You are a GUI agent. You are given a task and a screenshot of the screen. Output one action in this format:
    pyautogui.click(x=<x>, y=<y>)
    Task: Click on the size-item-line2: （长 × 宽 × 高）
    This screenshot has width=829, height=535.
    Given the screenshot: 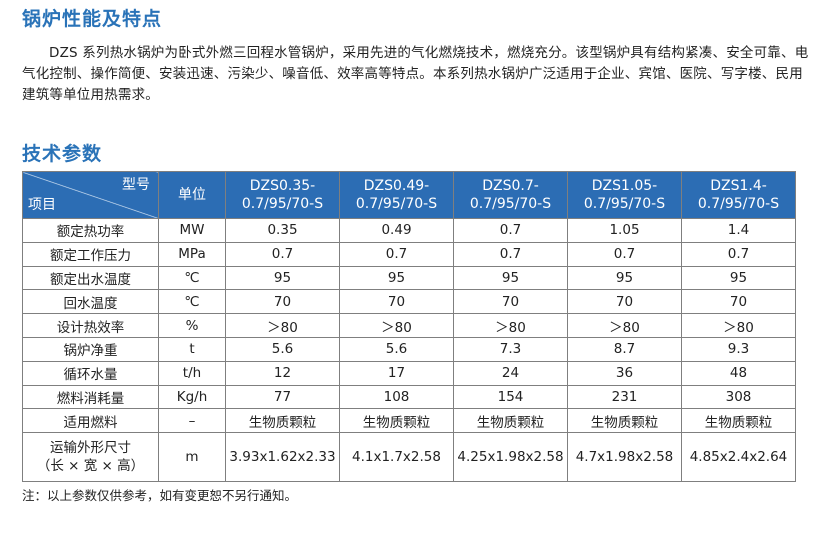 What is the action you would take?
    pyautogui.click(x=90, y=466)
    